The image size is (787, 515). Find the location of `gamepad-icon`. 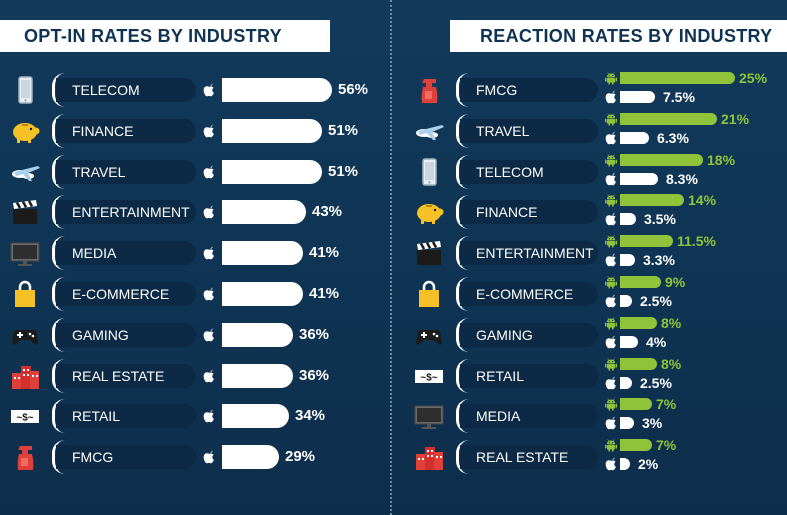

gamepad-icon is located at coordinates (429, 335).